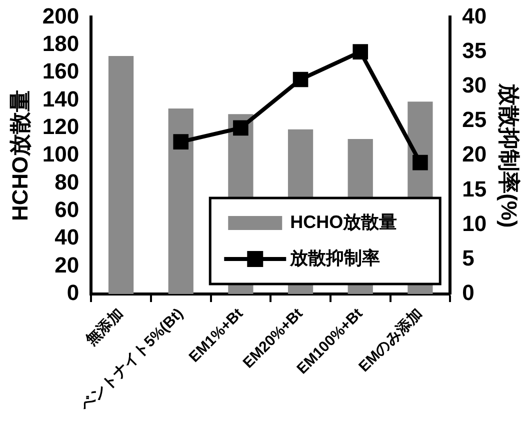  Describe the element at coordinates (474, 50) in the screenshot. I see `y2-tick-label: 35` at that location.